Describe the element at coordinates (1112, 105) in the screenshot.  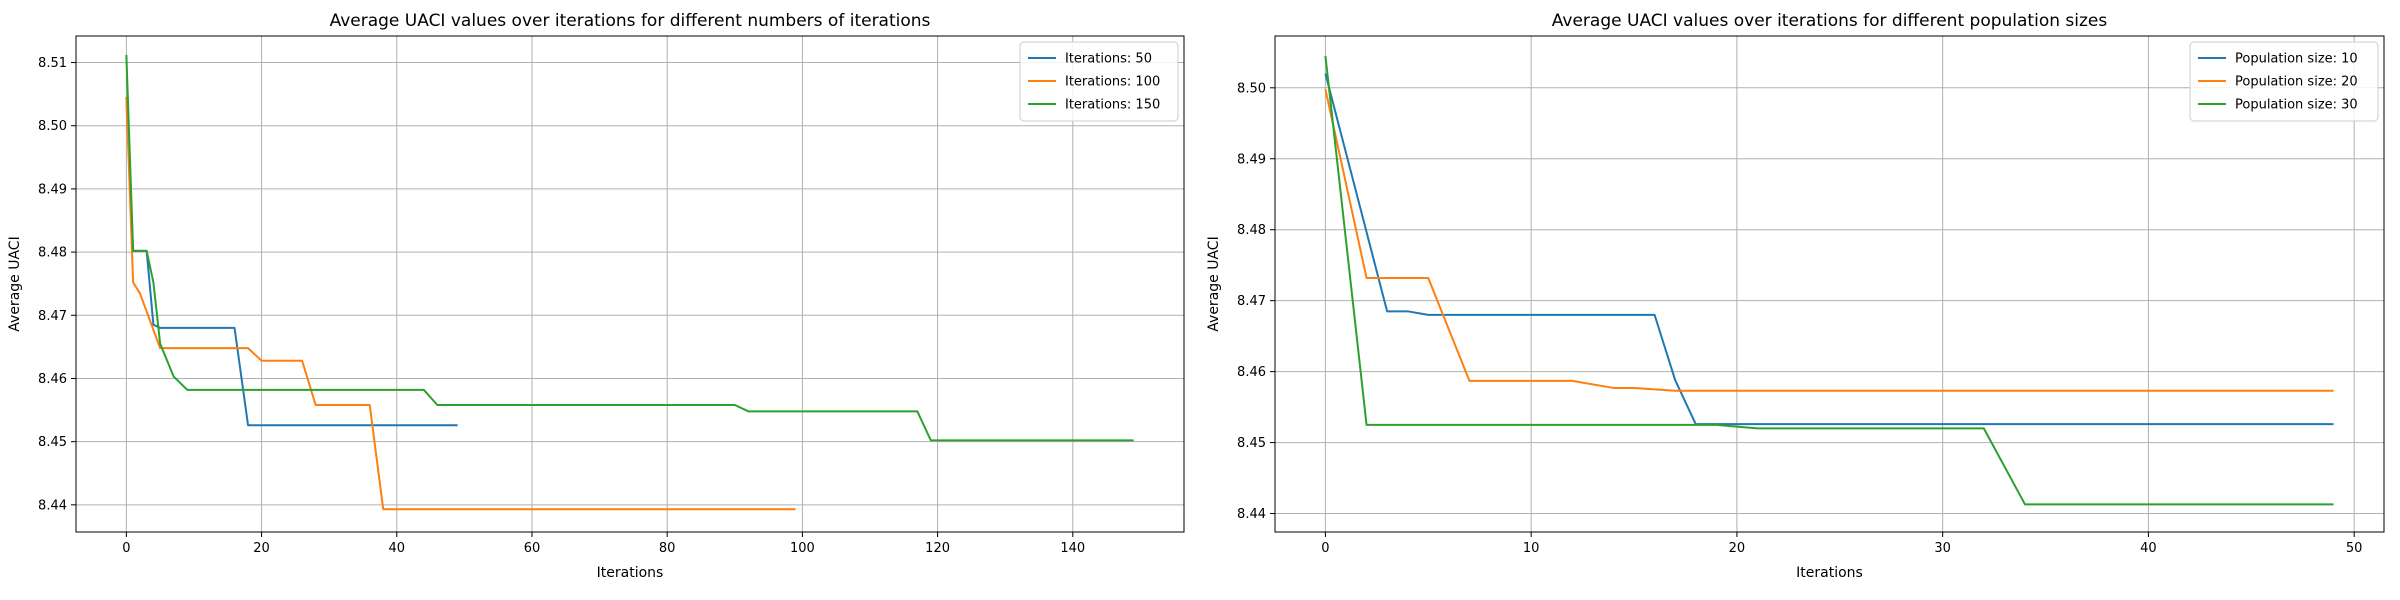
I see `legend-label: Iterations: 150` at that location.